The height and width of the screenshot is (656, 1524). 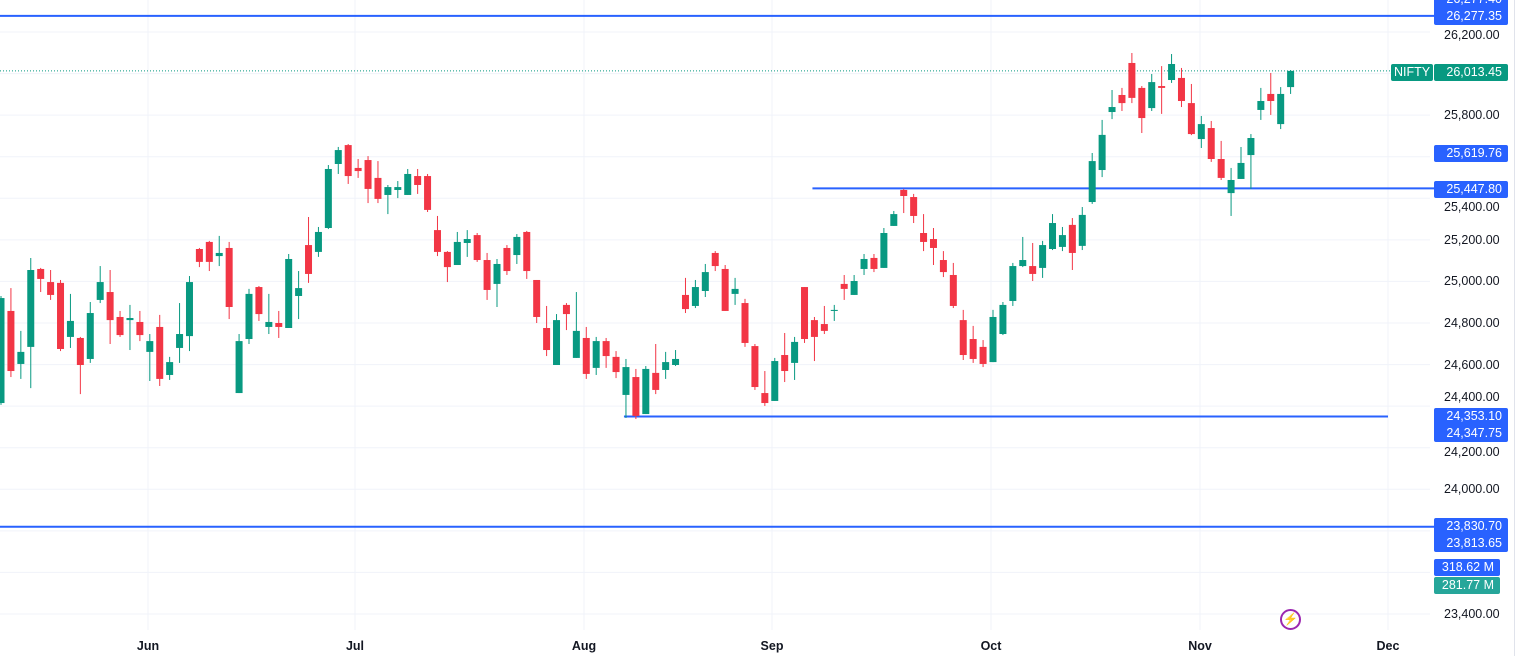 I want to click on x-tick-label: Dec, so click(x=1388, y=646).